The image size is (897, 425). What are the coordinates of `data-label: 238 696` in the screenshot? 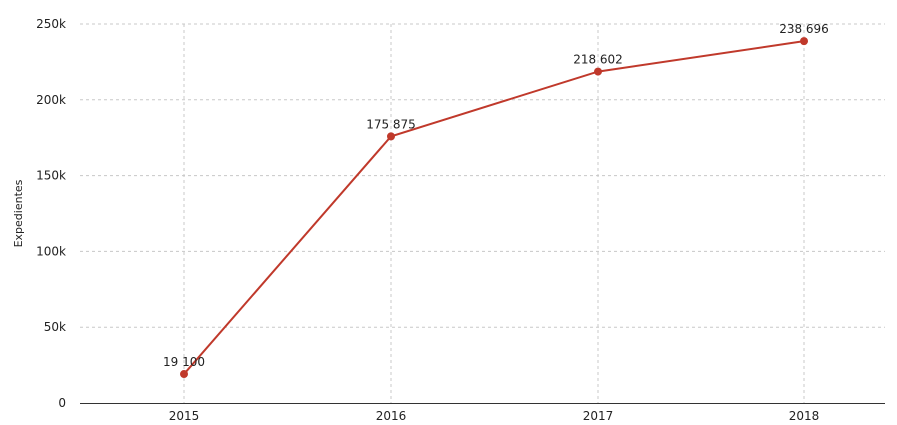 It's located at (804, 29).